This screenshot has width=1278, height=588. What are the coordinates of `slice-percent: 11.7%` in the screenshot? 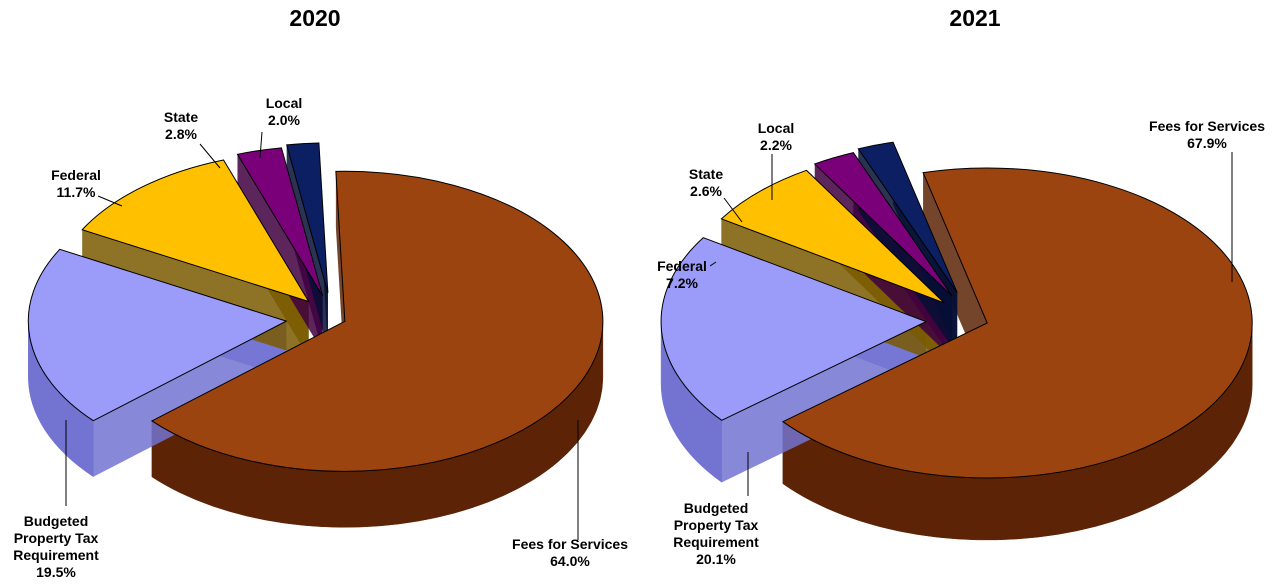 It's located at (76, 192).